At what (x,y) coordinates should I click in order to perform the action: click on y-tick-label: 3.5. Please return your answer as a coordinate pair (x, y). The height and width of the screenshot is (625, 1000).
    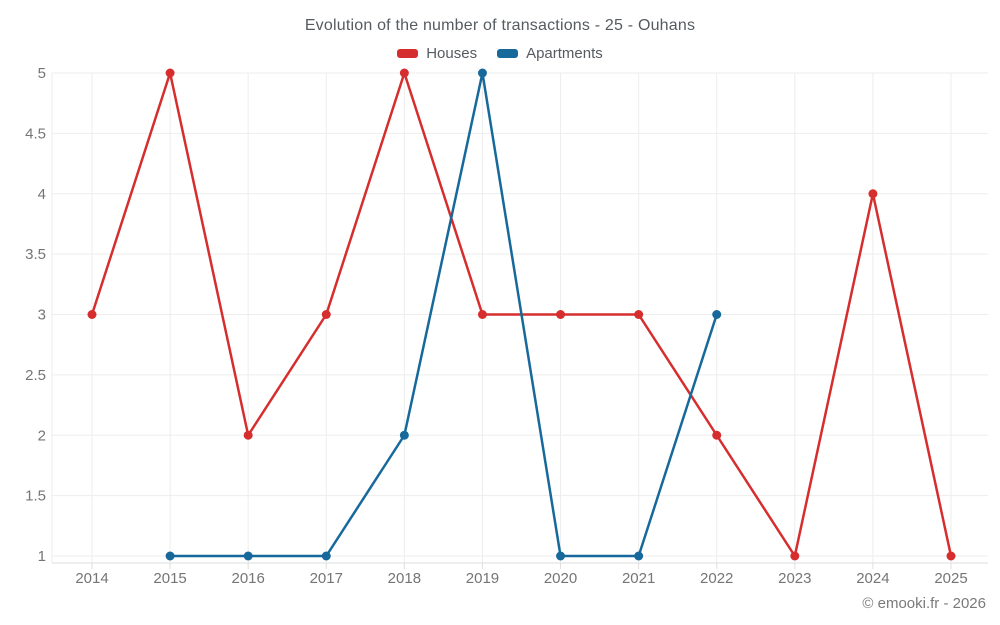
    Looking at the image, I should click on (35, 254).